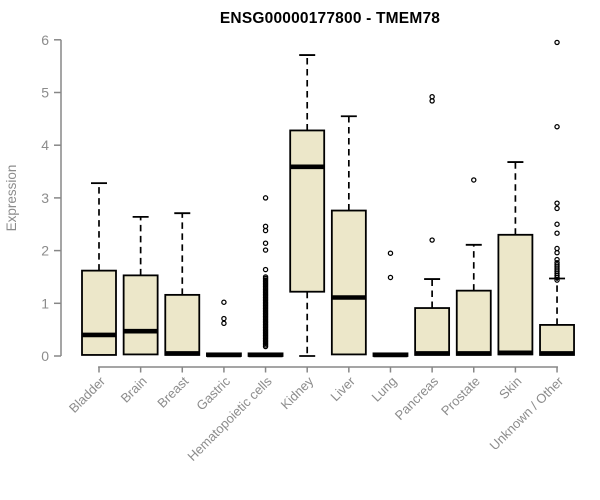  Describe the element at coordinates (45, 93) in the screenshot. I see `y-tick-label: 5` at that location.